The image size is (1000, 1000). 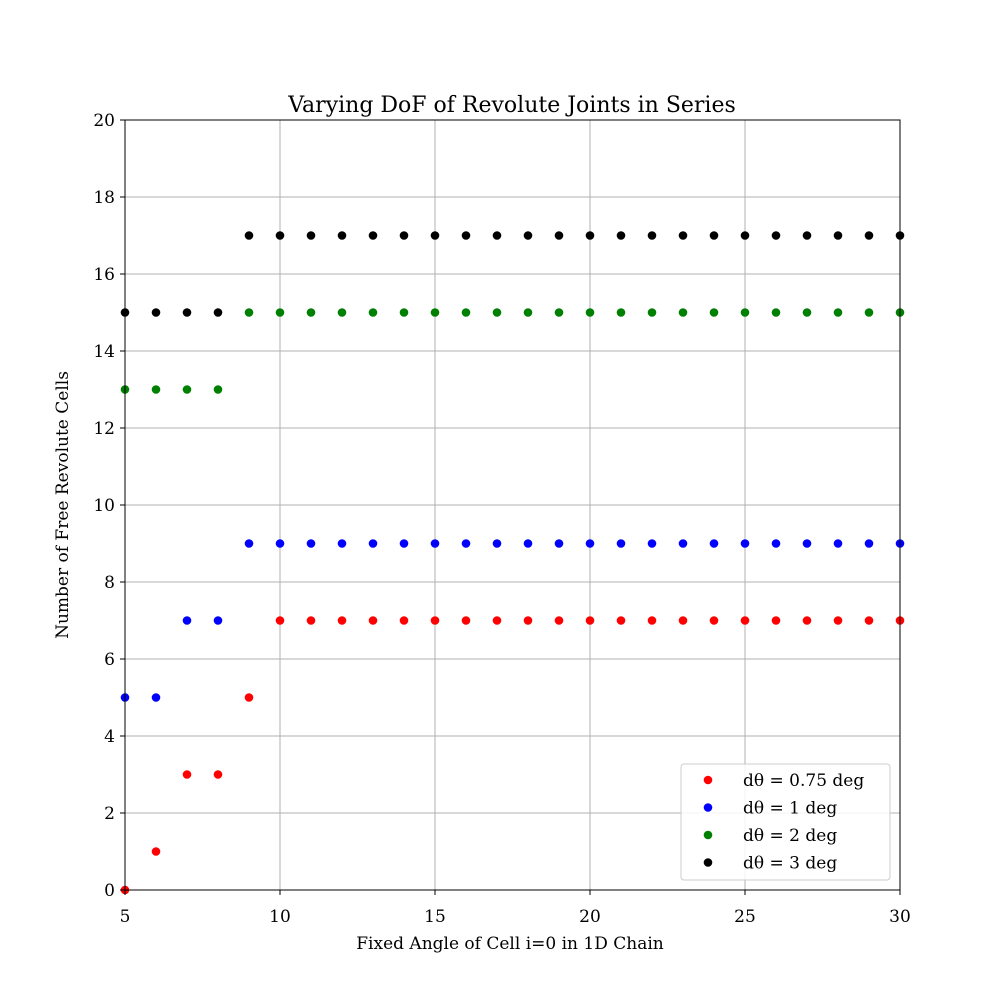 What do you see at coordinates (900, 917) in the screenshot?
I see `x-tick-label: 30` at bounding box center [900, 917].